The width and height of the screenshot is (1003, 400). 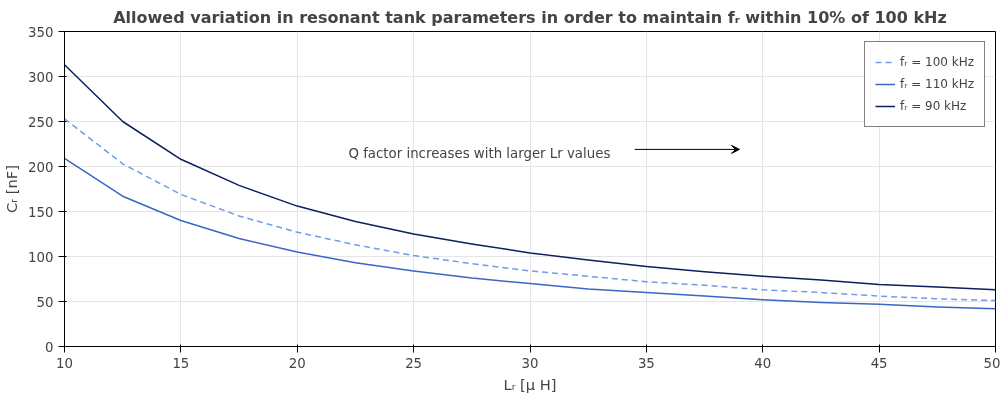 I want to click on x-tick-label: 45, so click(x=879, y=363).